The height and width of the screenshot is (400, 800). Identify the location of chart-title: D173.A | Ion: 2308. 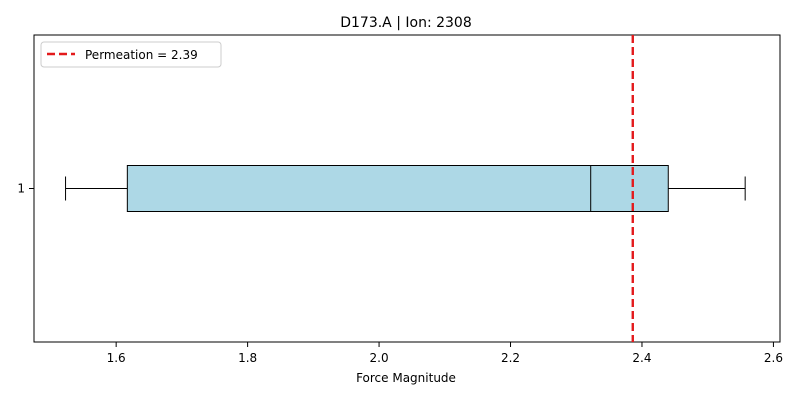
(406, 23).